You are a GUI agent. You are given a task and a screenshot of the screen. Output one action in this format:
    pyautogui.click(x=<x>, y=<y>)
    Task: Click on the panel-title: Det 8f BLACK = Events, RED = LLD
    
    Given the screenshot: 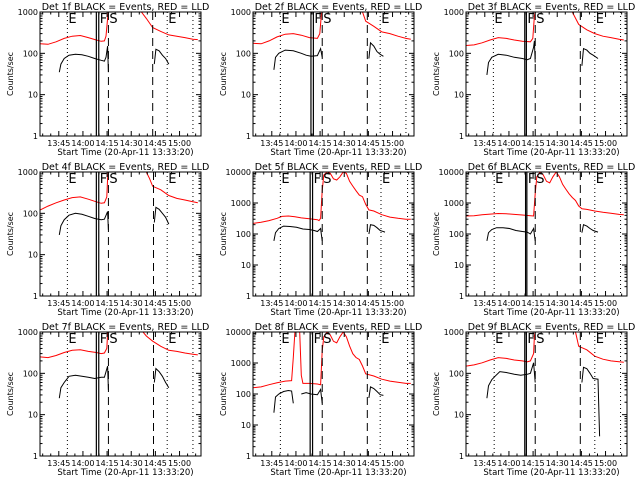 What is the action you would take?
    pyautogui.click(x=339, y=327)
    